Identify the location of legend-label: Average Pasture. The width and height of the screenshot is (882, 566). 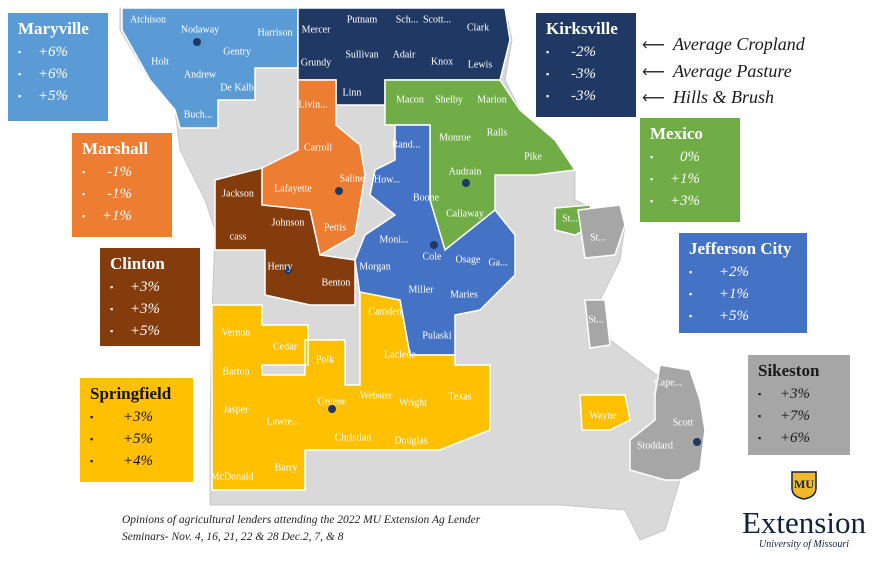
(732, 71).